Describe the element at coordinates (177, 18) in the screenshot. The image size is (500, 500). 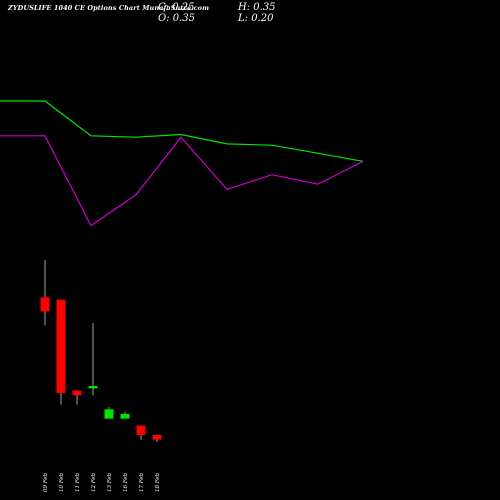
I see `open-value: O: 0.35` at that location.